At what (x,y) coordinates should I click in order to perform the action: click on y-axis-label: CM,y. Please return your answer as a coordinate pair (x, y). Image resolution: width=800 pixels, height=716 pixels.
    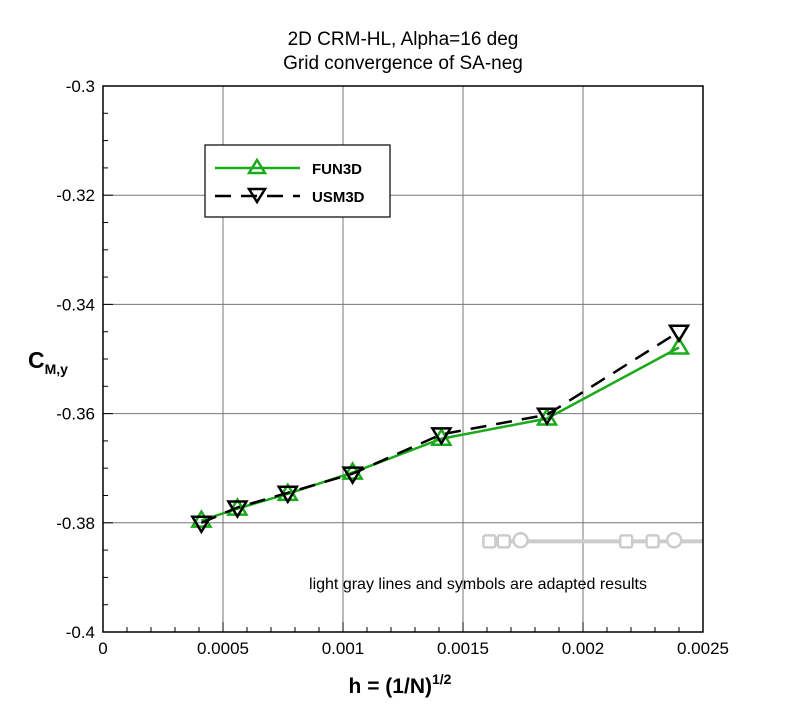
    Looking at the image, I should click on (48, 362).